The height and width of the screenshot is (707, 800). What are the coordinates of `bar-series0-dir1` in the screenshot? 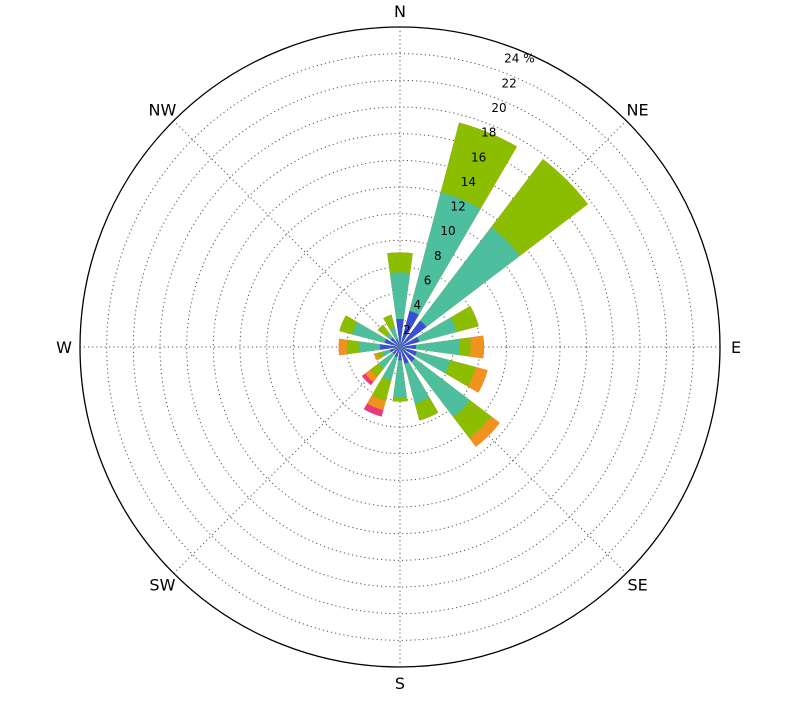 It's located at (409, 328).